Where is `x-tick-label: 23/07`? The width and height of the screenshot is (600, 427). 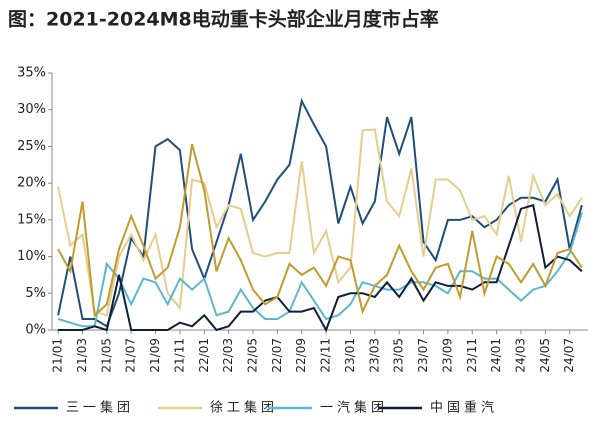
x-tick-label: 23/07 is located at coordinates (423, 355).